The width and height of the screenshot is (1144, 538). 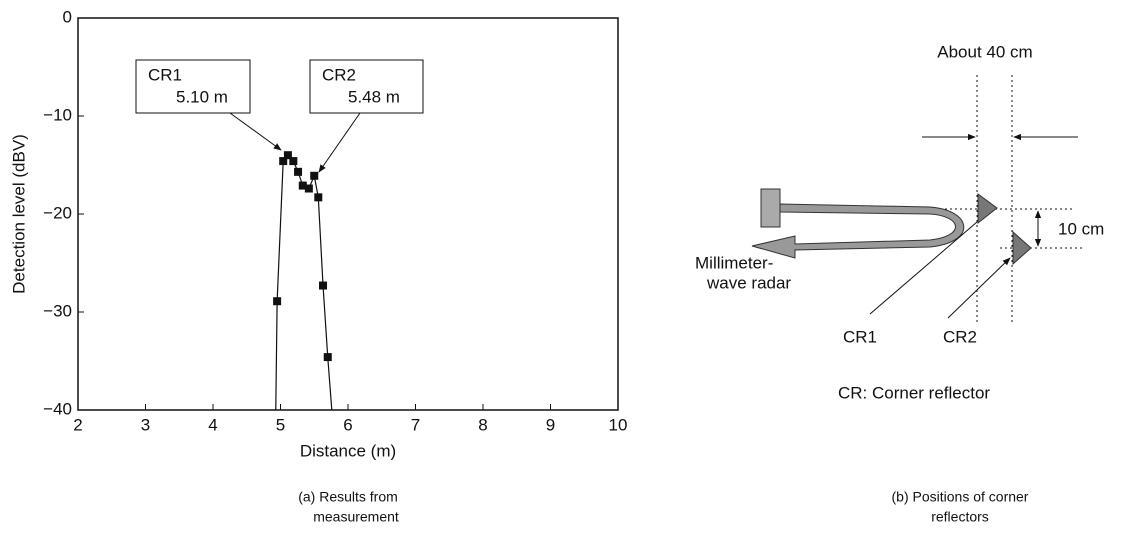 What do you see at coordinates (618, 424) in the screenshot?
I see `x-tick-label: 10` at bounding box center [618, 424].